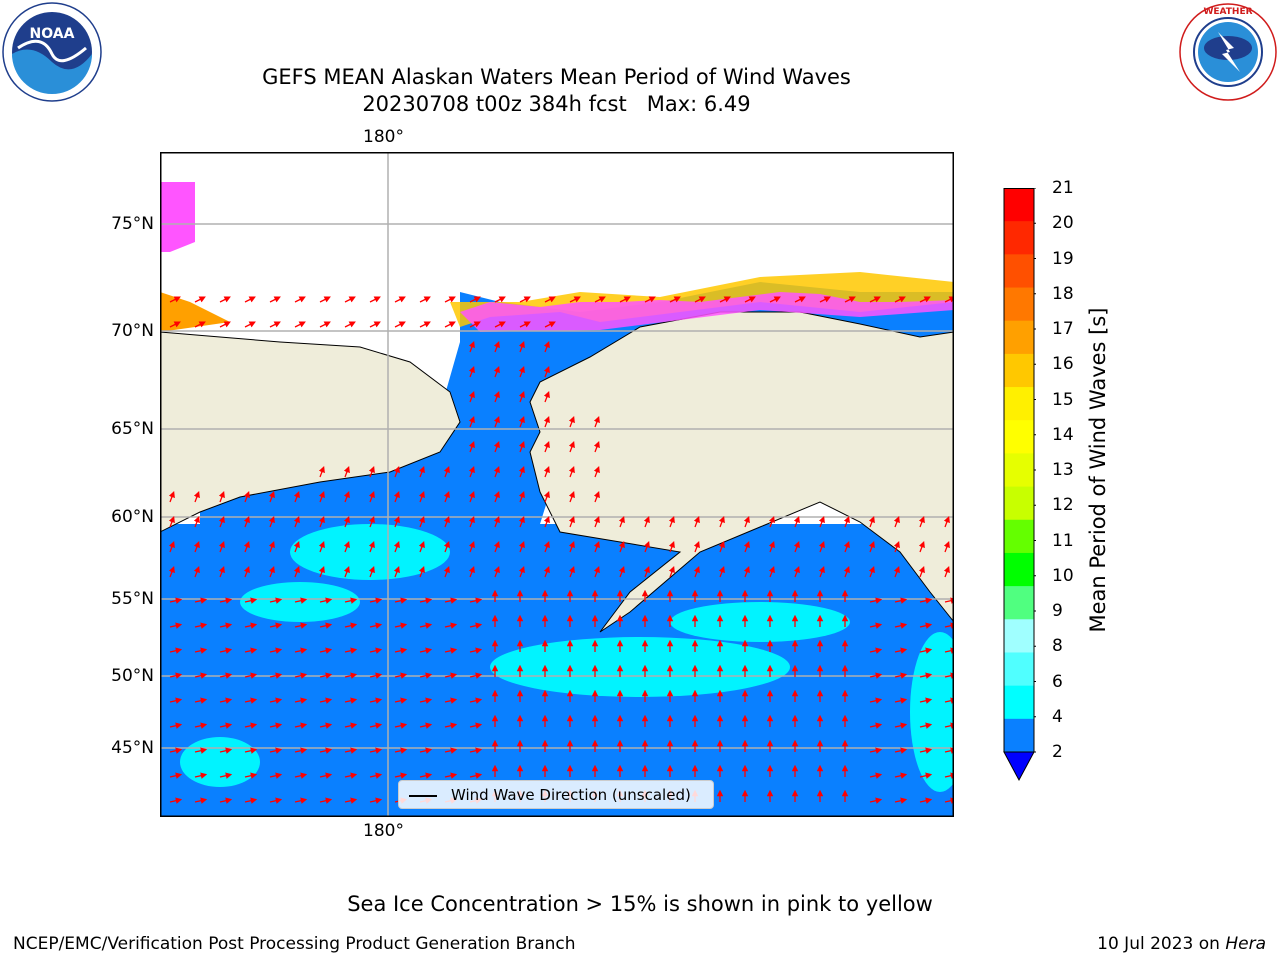 This screenshot has width=1280, height=960. I want to click on nws-logo-icon: WEATHER, so click(1228, 52).